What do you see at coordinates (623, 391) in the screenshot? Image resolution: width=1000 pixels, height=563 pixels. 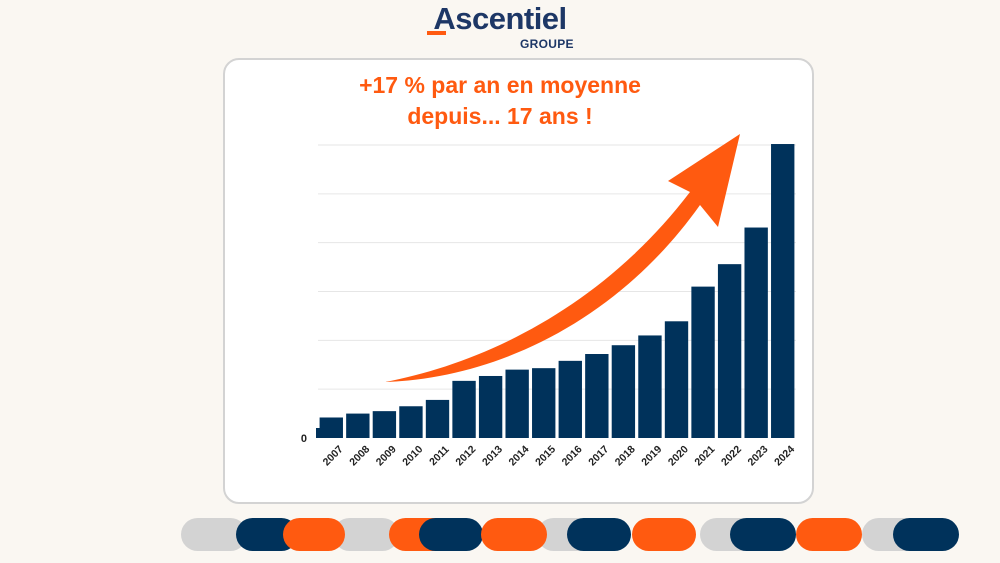 I see `bar-2018` at bounding box center [623, 391].